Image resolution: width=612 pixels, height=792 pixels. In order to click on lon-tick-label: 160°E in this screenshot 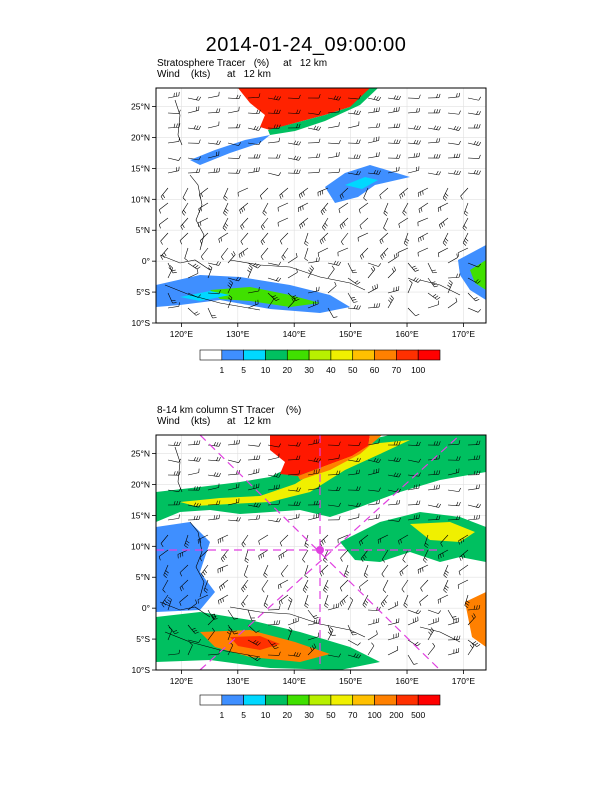, I will do `click(407, 681)`.